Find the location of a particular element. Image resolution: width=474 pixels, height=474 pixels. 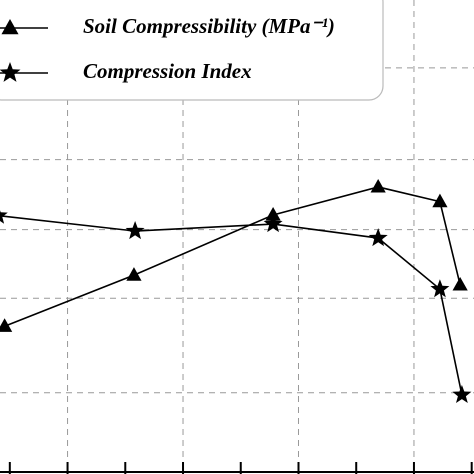

legend-label: Soil Compressibility (MPa⁻¹) is located at coordinates (209, 26).